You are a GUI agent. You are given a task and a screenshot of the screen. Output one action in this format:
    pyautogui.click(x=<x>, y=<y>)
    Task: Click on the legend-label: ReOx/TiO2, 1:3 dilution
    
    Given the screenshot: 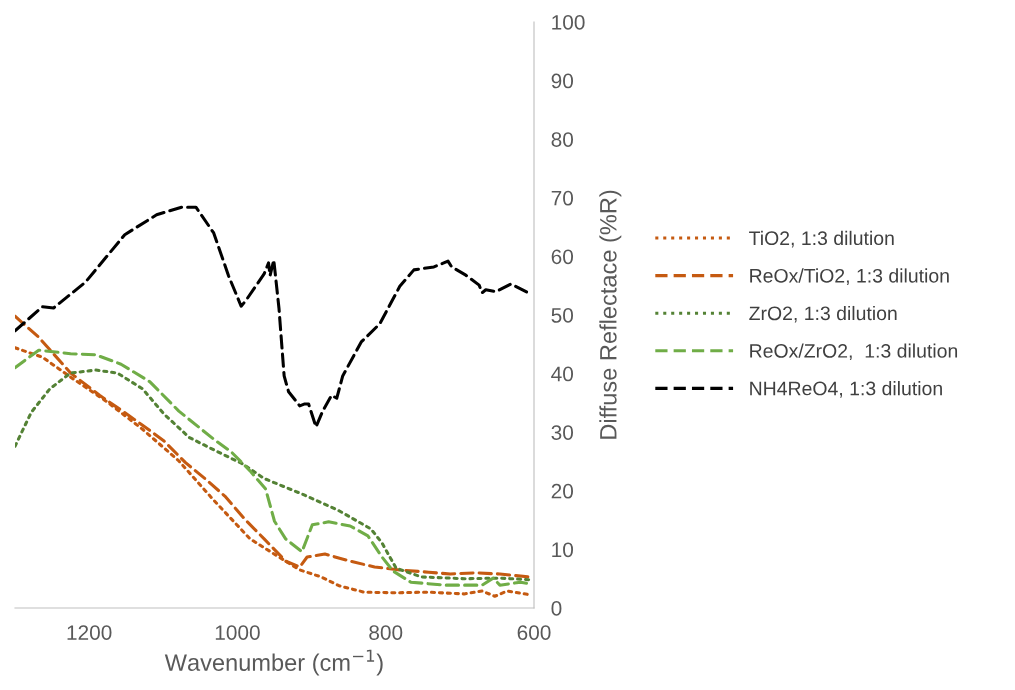 What is the action you would take?
    pyautogui.click(x=849, y=276)
    